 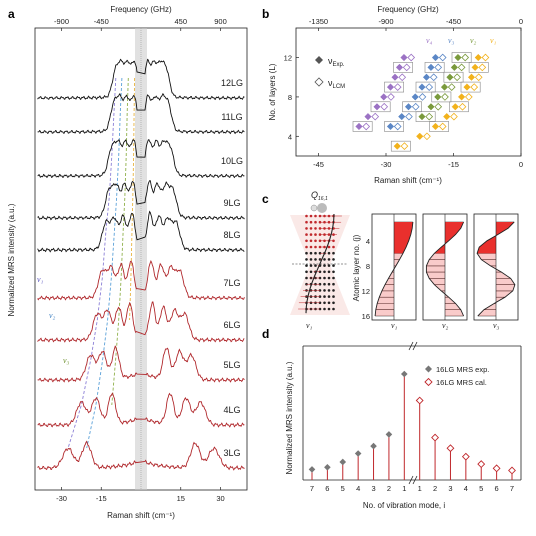 I want to click on panel-c-mode2-label: ν₂, so click(x=445, y=325).